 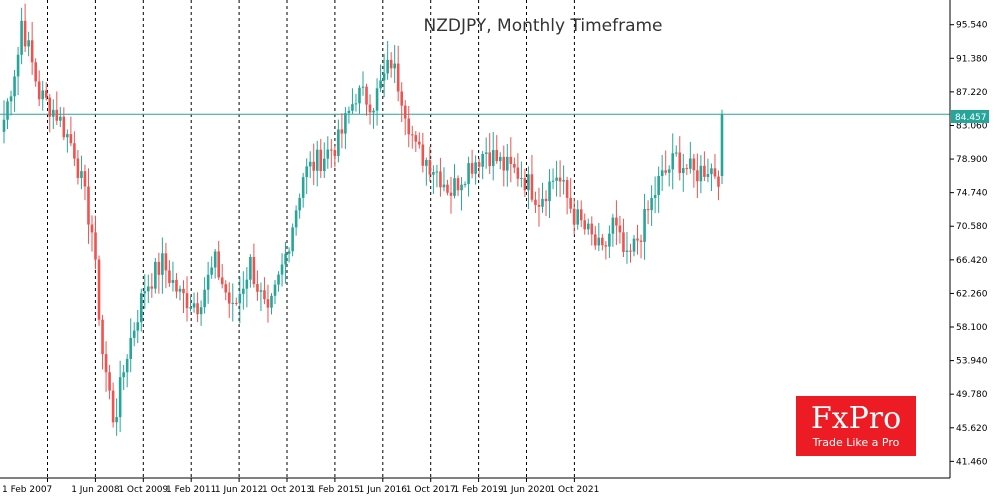 What do you see at coordinates (972, 462) in the screenshot?
I see `y-tick-label: 41.460` at bounding box center [972, 462].